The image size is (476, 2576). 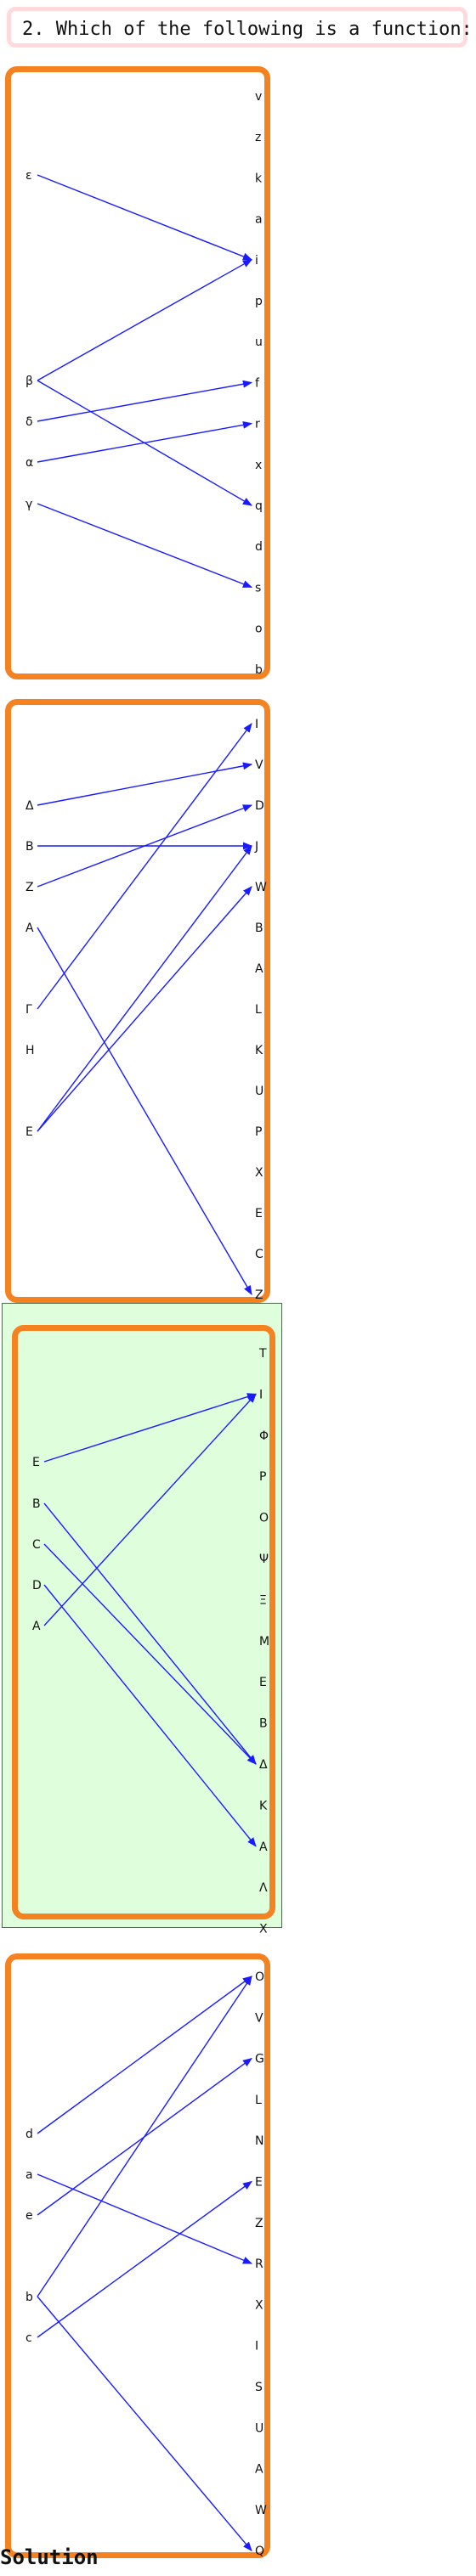 I want to click on option-4-codomain-label: W, so click(x=261, y=2510).